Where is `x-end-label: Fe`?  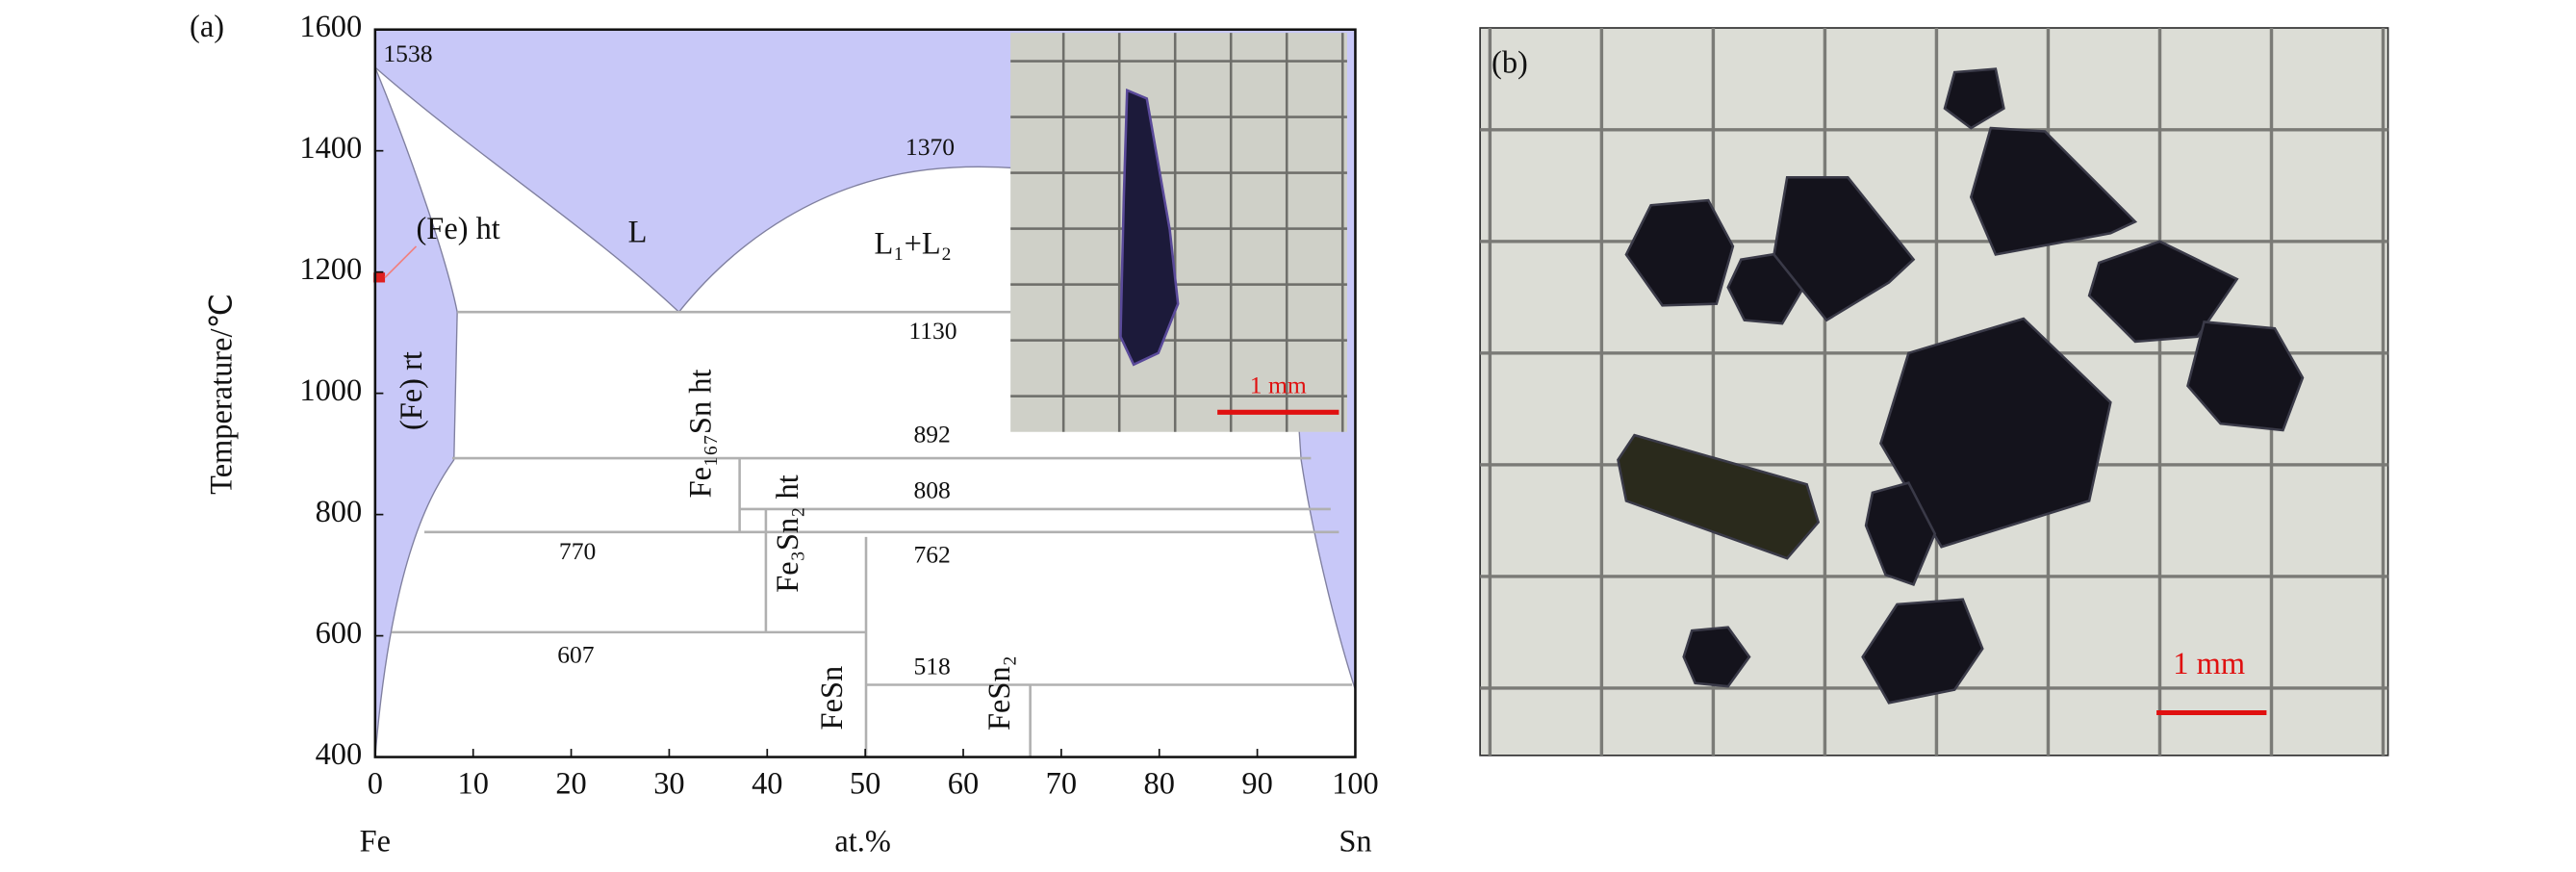 x-end-label: Fe is located at coordinates (375, 841).